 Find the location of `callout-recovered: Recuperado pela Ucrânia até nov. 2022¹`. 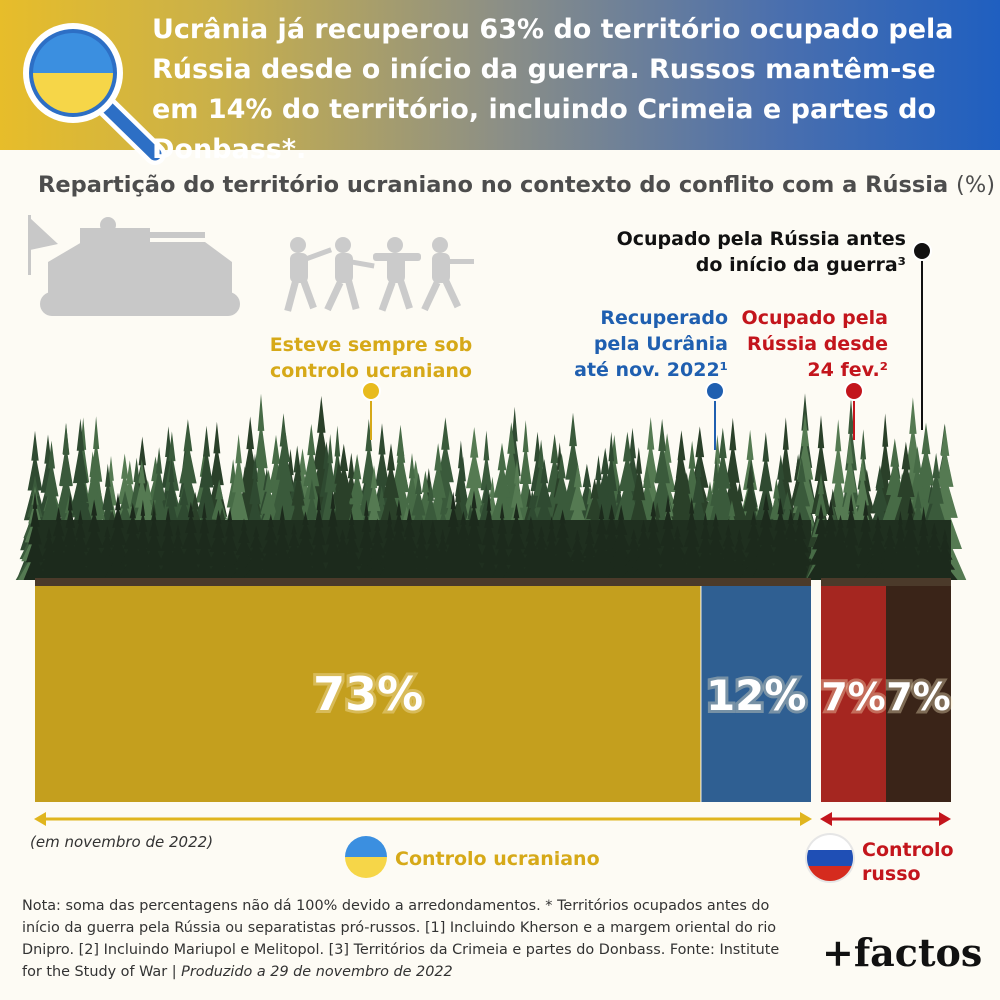

callout-recovered: Recuperado pela Ucrânia até nov. 2022¹ is located at coordinates (644, 344).